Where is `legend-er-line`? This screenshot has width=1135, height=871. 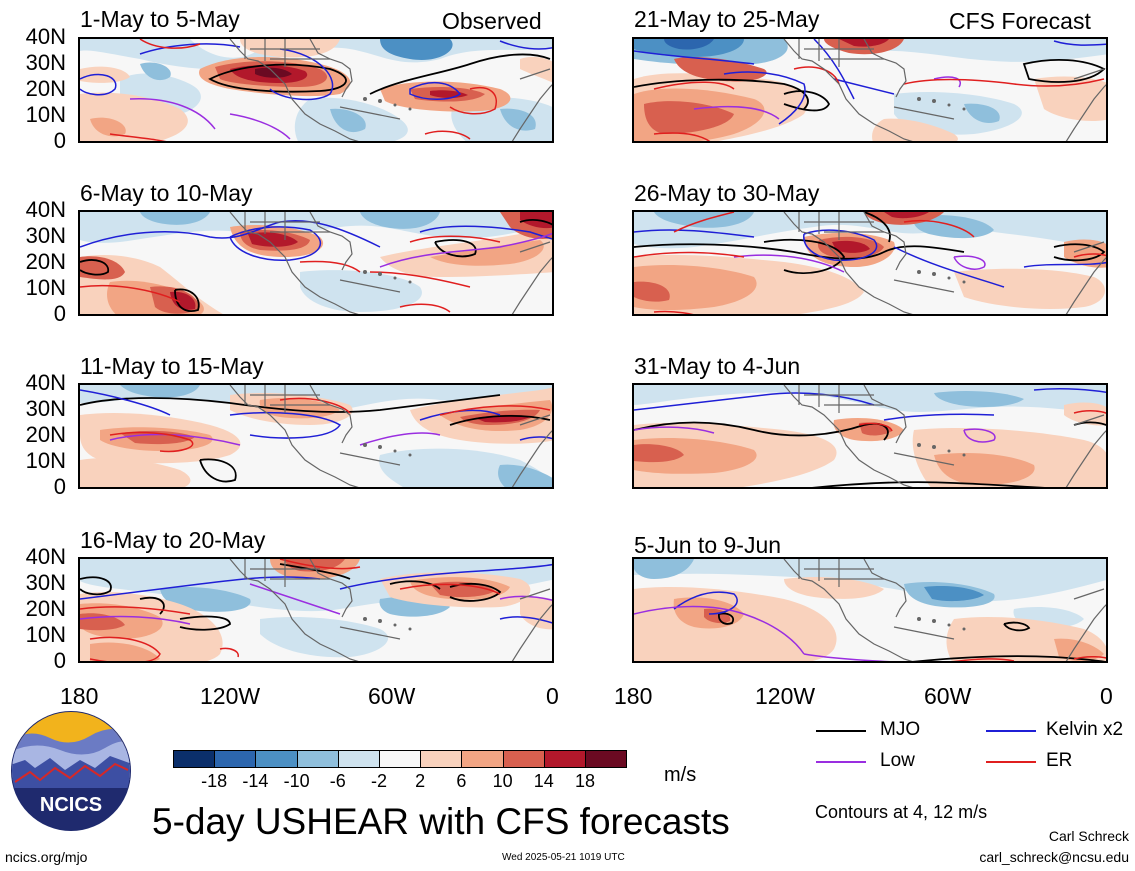
legend-er-line is located at coordinates (1011, 762).